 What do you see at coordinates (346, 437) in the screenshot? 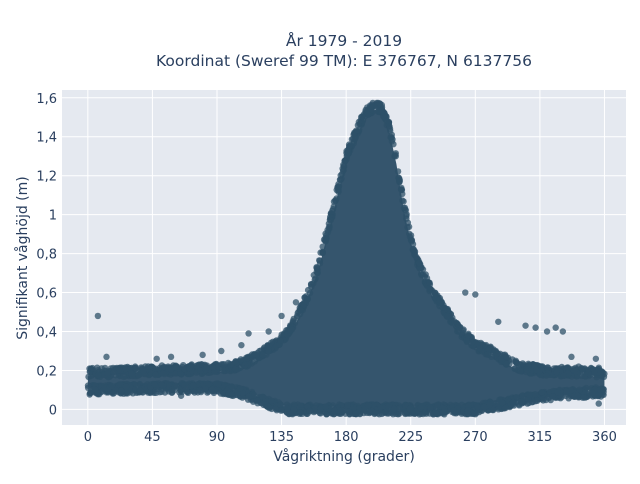
I see `x-tick-label: 180` at bounding box center [346, 437].